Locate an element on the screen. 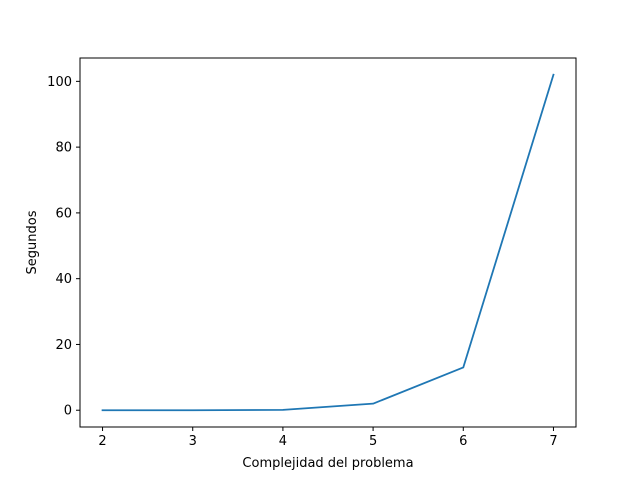 This screenshot has height=480, width=640. y-tick-label: 100 is located at coordinates (59, 82).